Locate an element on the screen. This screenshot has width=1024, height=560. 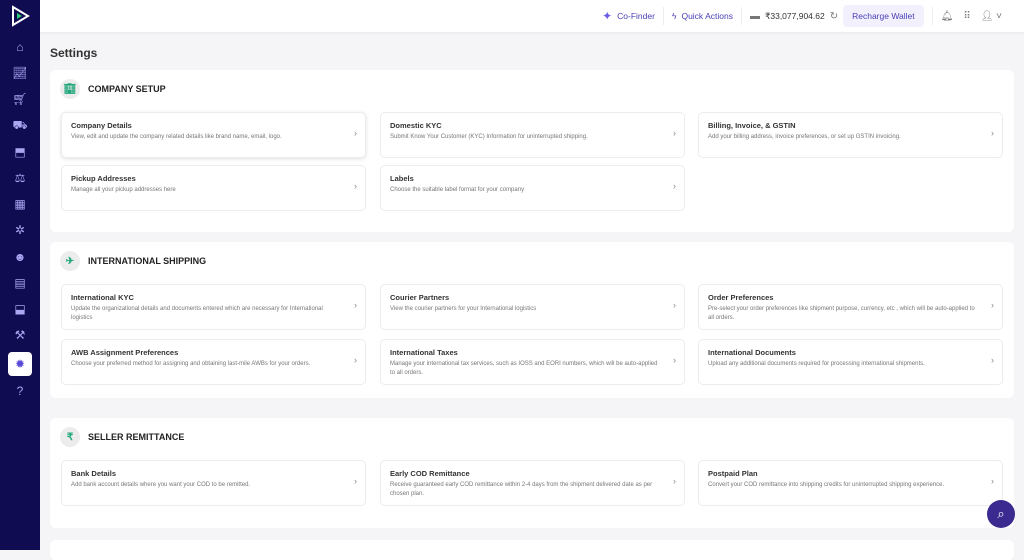
tools2-icon: ⚒ is located at coordinates (20, 335).